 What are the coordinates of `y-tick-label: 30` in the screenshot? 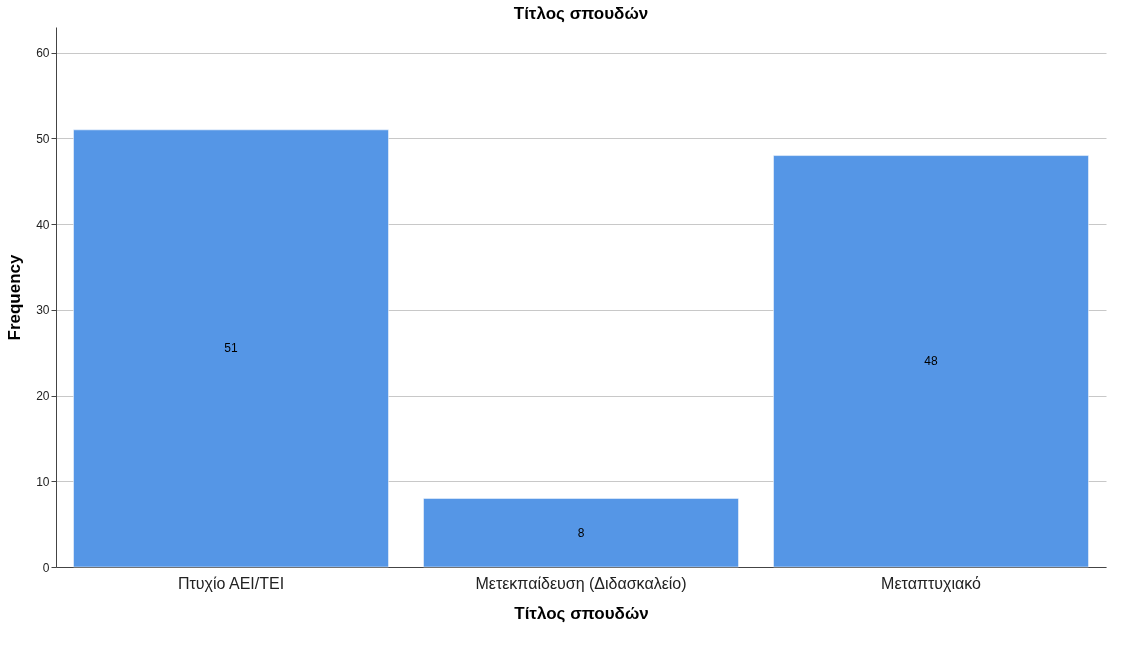 It's located at (43, 310).